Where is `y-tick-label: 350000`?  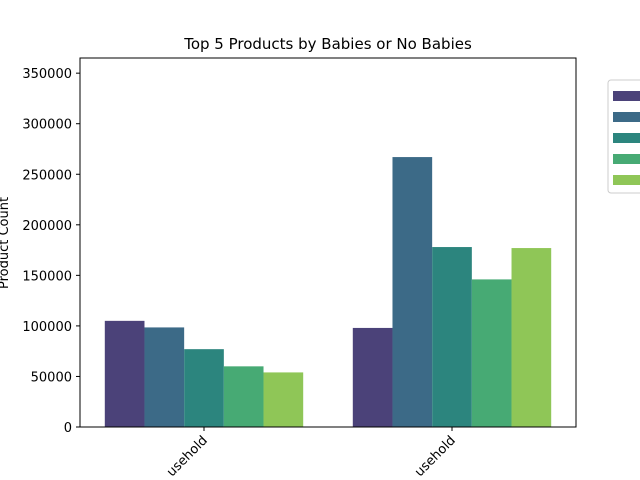 y-tick-label: 350000 is located at coordinates (47, 74).